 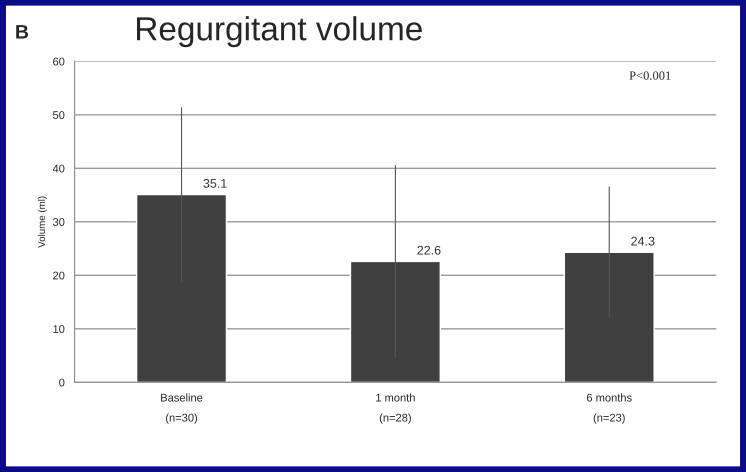 I want to click on x-tick-label: Baseline (n=30), so click(x=181, y=408).